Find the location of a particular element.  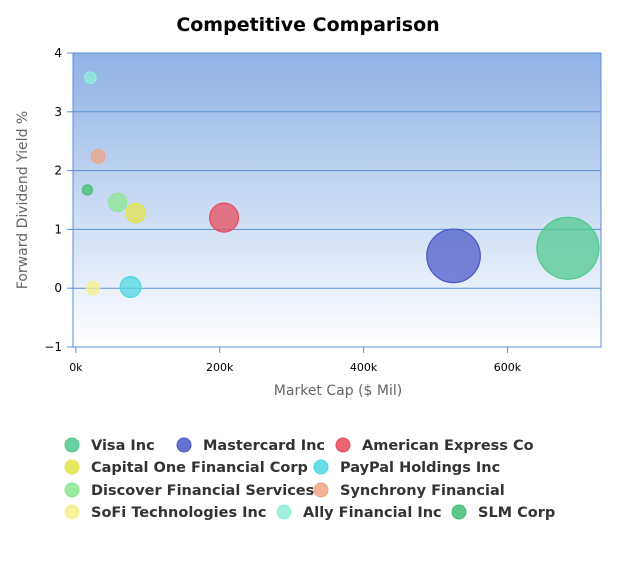

legend-marker-american-express-co is located at coordinates (343, 445).